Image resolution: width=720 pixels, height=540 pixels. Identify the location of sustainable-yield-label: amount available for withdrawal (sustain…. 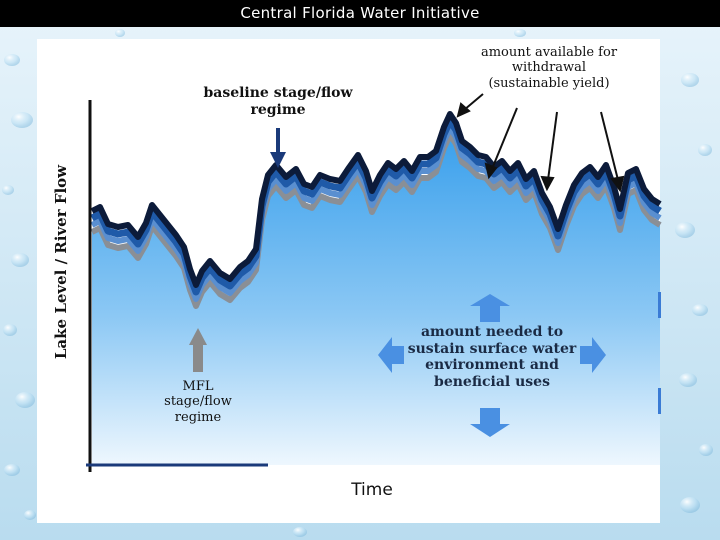
(549, 68).